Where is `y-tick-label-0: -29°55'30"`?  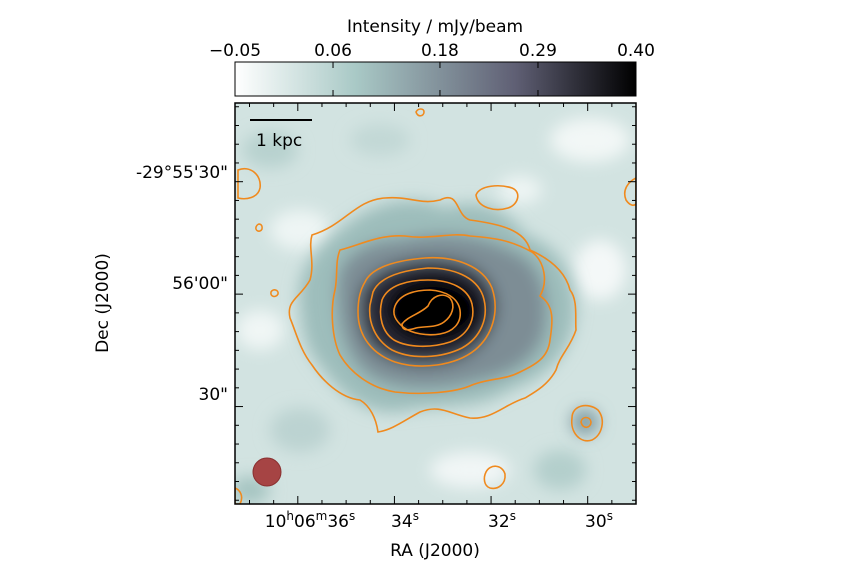
y-tick-label-0: -29°55'30" is located at coordinates (182, 173).